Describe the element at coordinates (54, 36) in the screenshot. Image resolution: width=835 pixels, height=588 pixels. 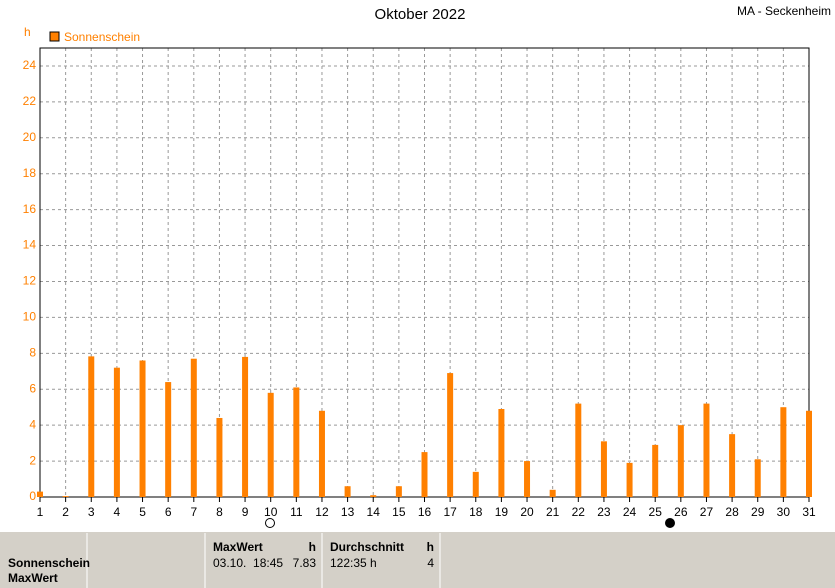
I see `legend-swatch` at that location.